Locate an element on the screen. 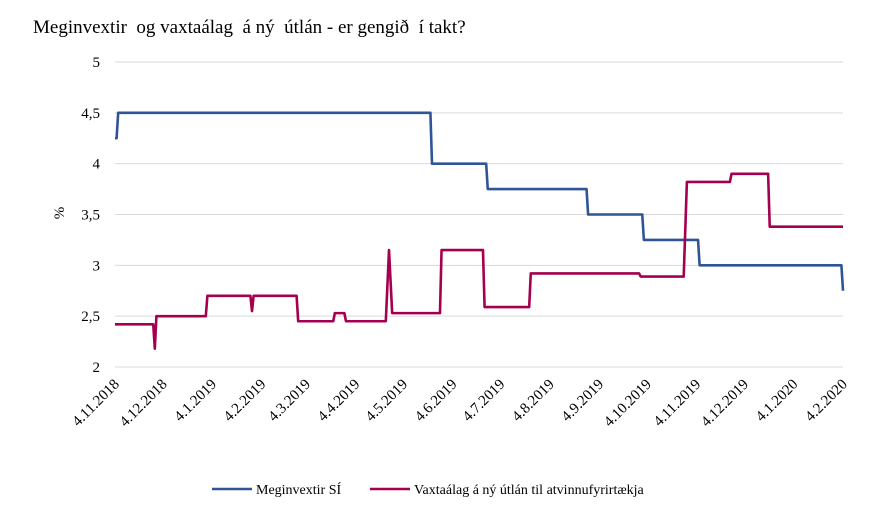 This screenshot has height=513, width=875. x-tick-label: 4.12.2018 is located at coordinates (144, 404).